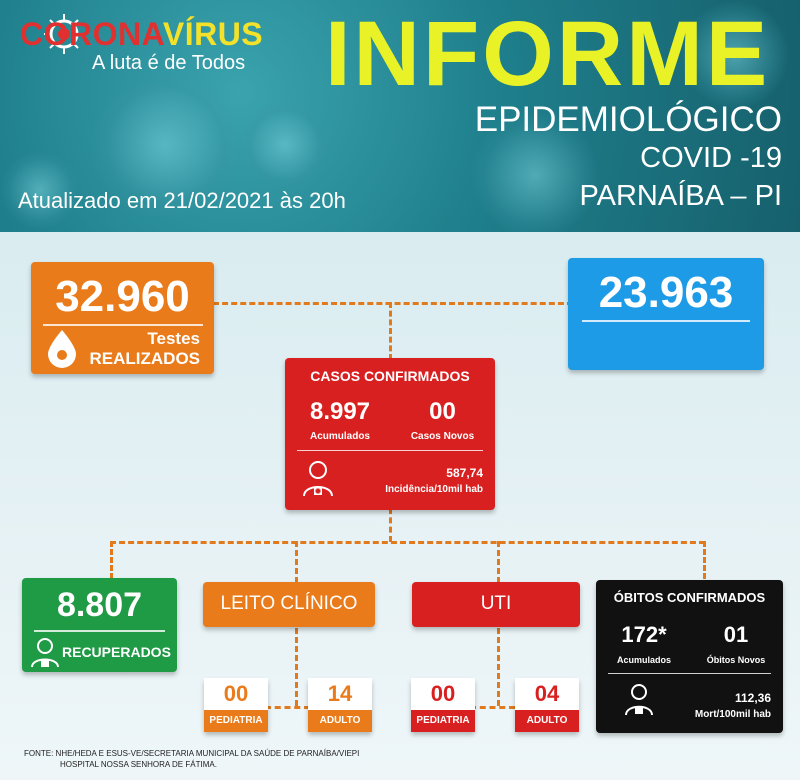 This screenshot has width=800, height=780. Describe the element at coordinates (443, 694) in the screenshot. I see `uti-pediatria-value: 00` at that location.